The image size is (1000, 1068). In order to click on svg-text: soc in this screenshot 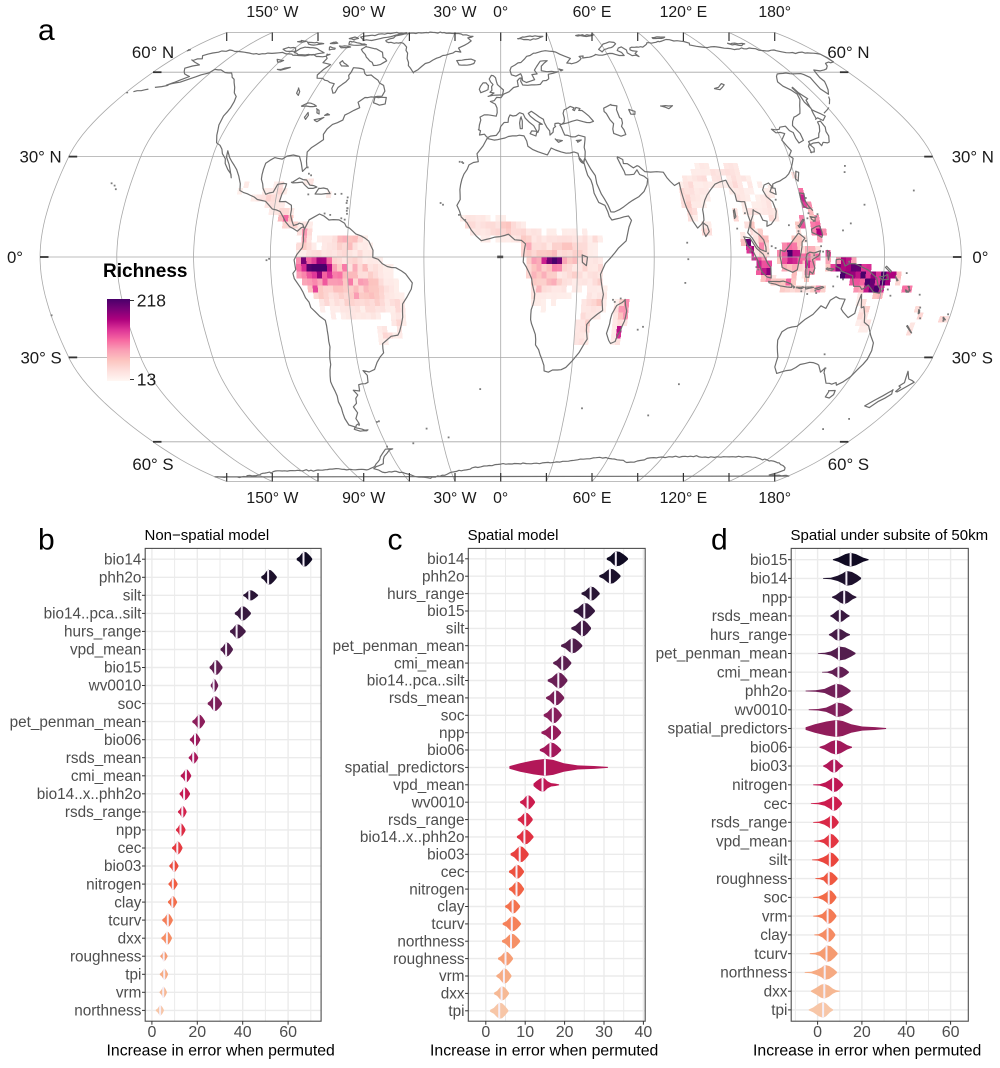, I will do `click(776, 898)`.